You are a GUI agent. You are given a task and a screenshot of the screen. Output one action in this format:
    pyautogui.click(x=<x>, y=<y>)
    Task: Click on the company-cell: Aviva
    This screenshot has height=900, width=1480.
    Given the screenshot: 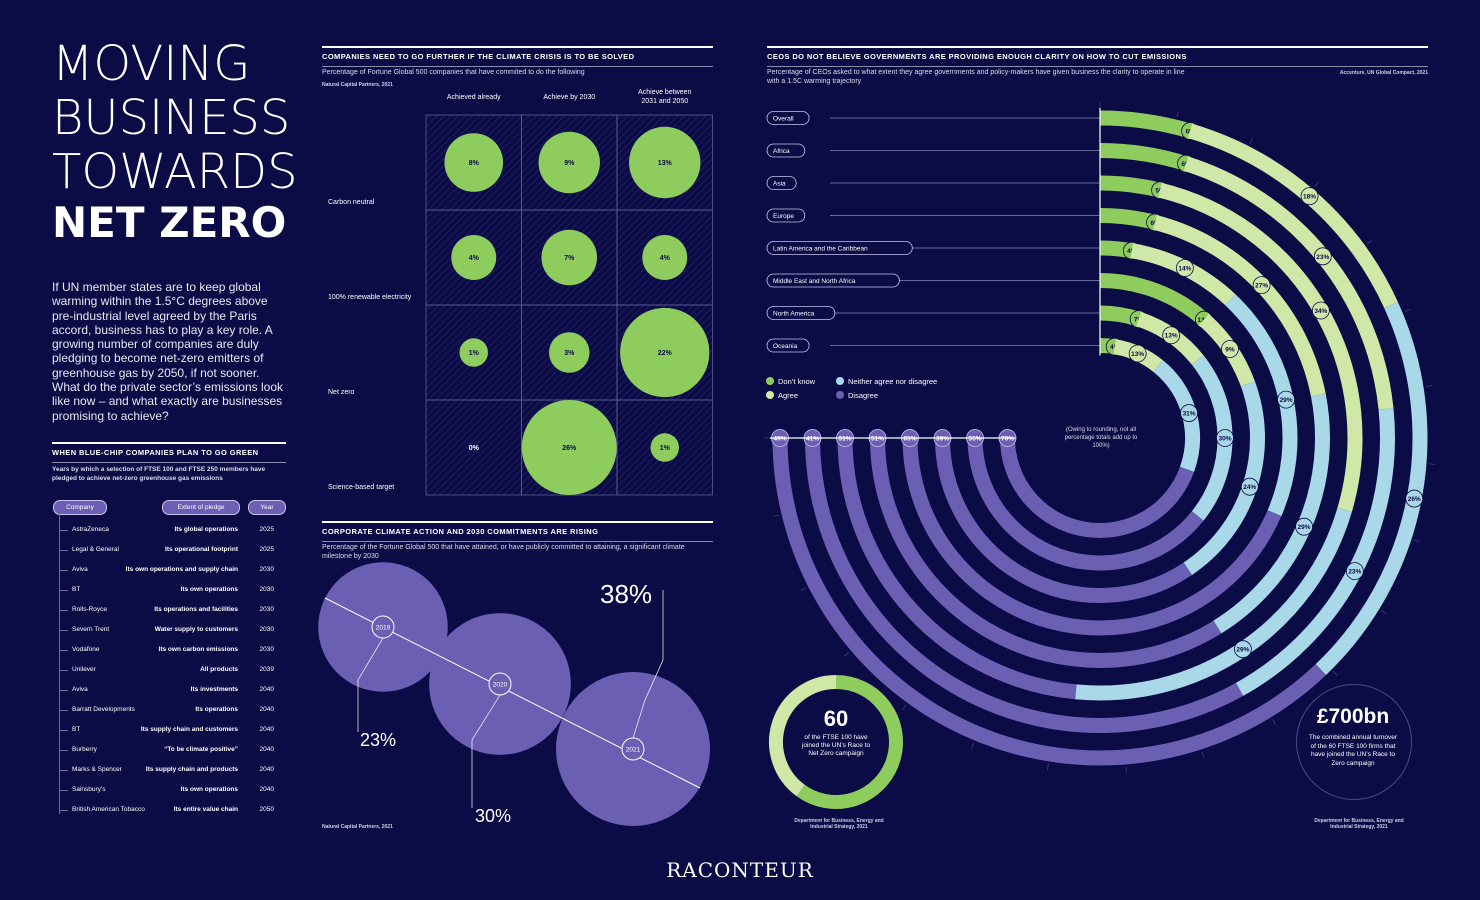 What is the action you would take?
    pyautogui.click(x=80, y=569)
    